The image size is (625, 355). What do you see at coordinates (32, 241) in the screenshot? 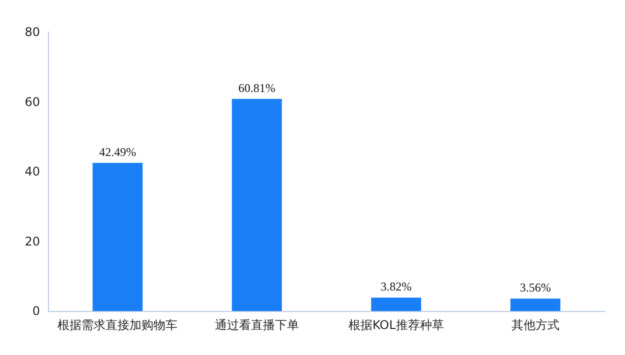
I see `y-tick-label: 20` at bounding box center [32, 241].